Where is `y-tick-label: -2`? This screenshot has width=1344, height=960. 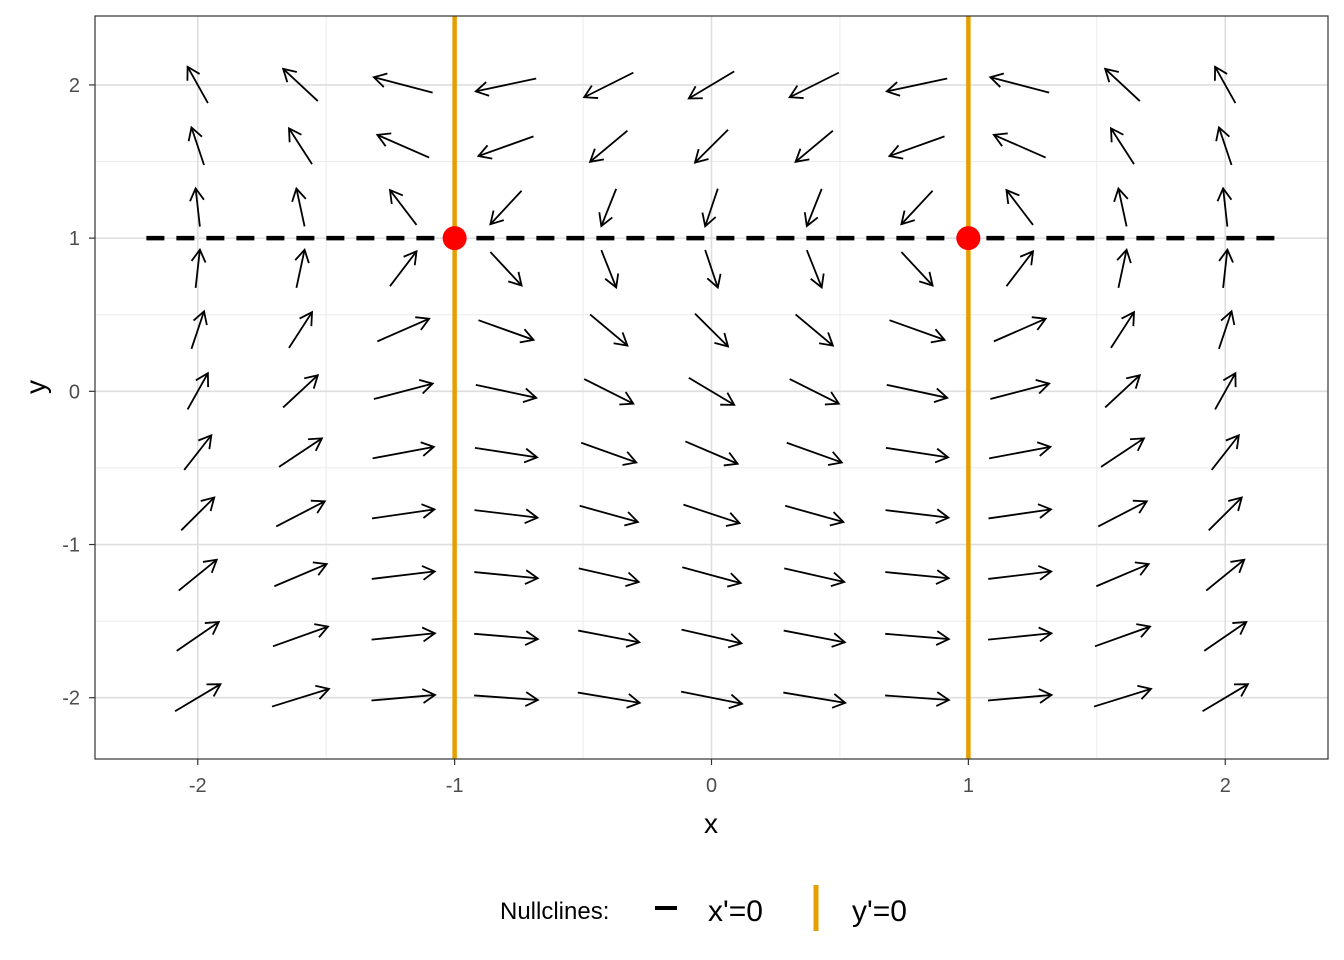
y-tick-label: -2 is located at coordinates (71, 699).